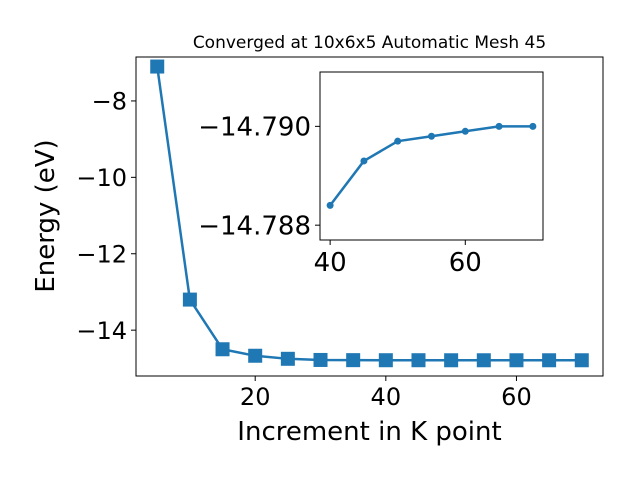 The height and width of the screenshot is (480, 640). Describe the element at coordinates (255, 397) in the screenshot. I see `main-x-tick-label: 20` at that location.